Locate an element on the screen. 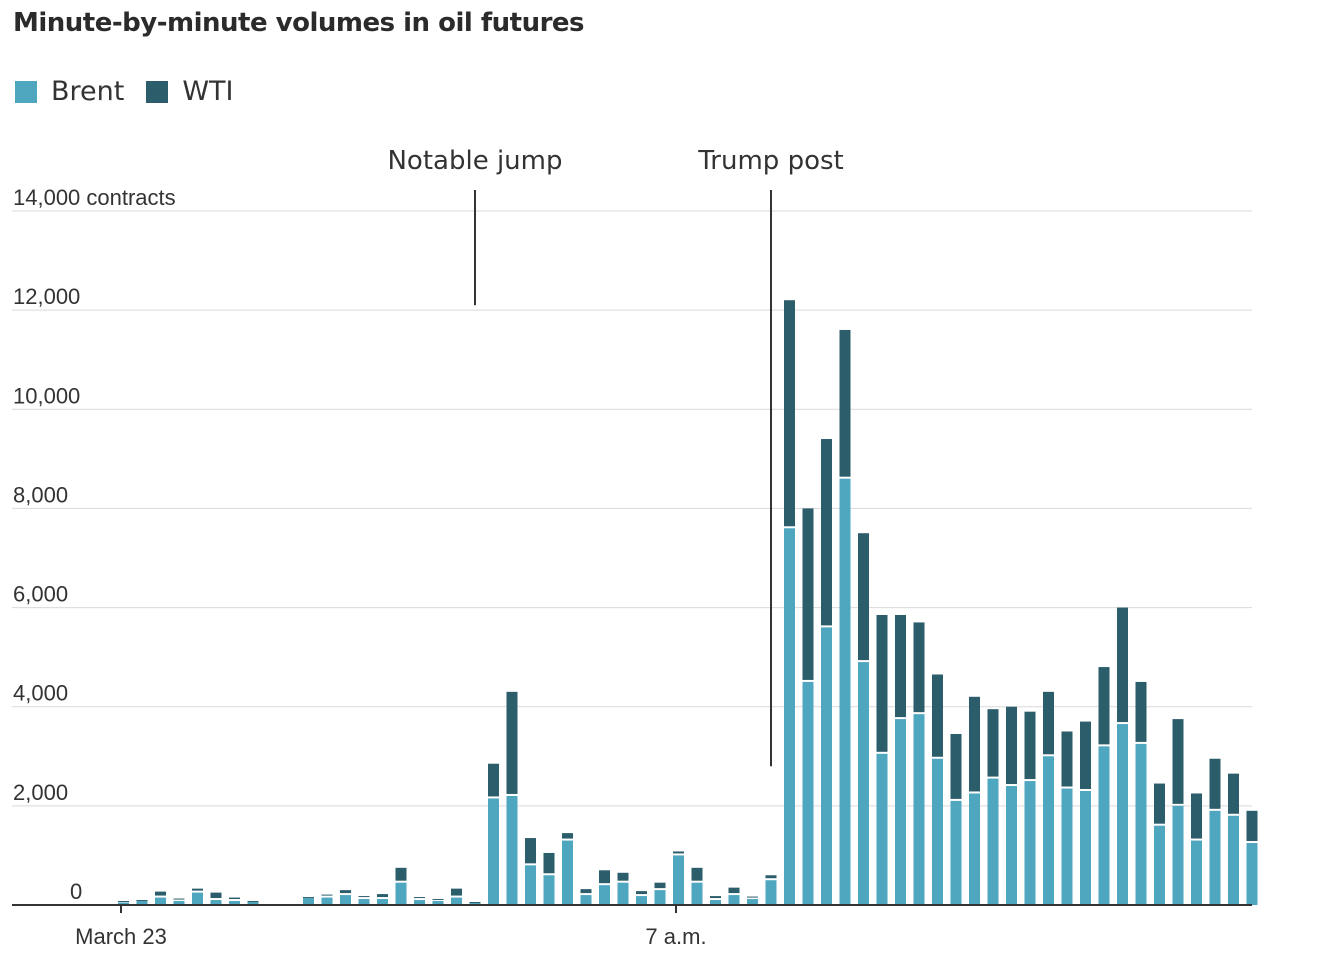  x-tick-label: 7 a.m. is located at coordinates (675, 936).